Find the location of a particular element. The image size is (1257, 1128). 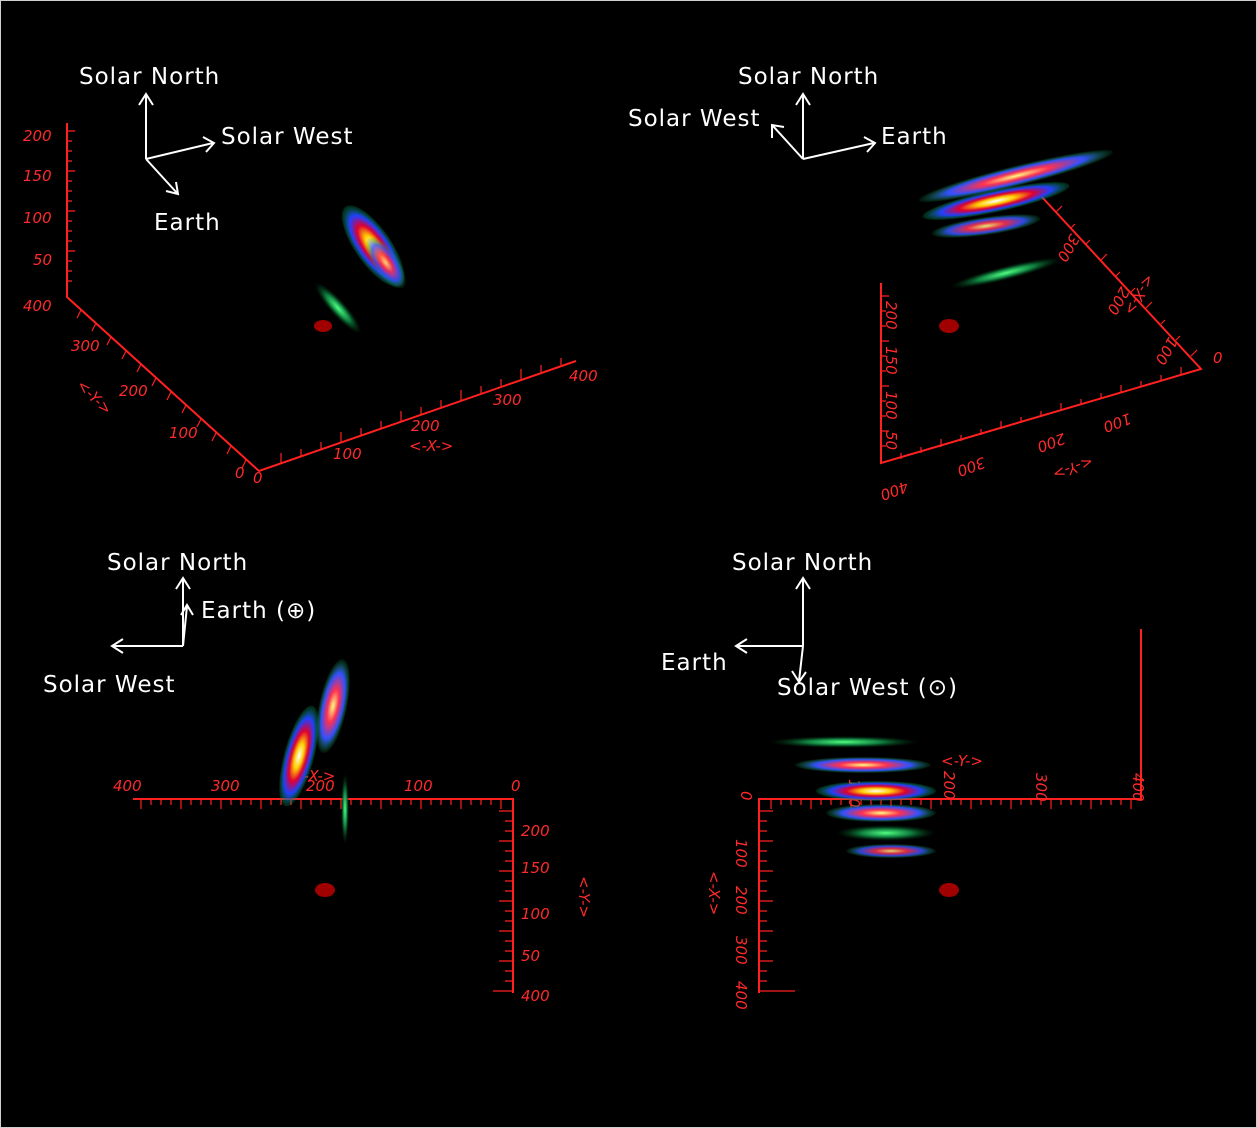

solar-west-label: Solar West (⊙) is located at coordinates (867, 688).